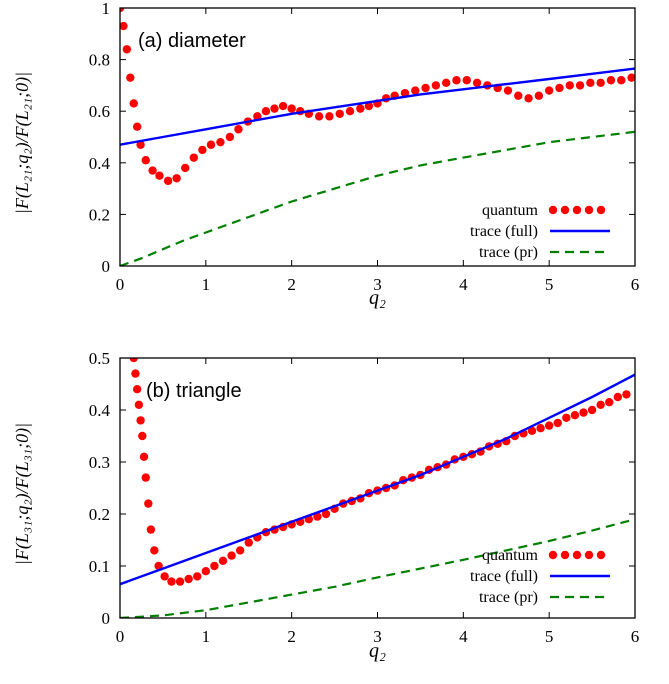 The width and height of the screenshot is (669, 684). Describe the element at coordinates (22, 143) in the screenshot. I see `y-axis-label: |F(L₂₁;q₂)/F(L₂₁;0)|` at that location.